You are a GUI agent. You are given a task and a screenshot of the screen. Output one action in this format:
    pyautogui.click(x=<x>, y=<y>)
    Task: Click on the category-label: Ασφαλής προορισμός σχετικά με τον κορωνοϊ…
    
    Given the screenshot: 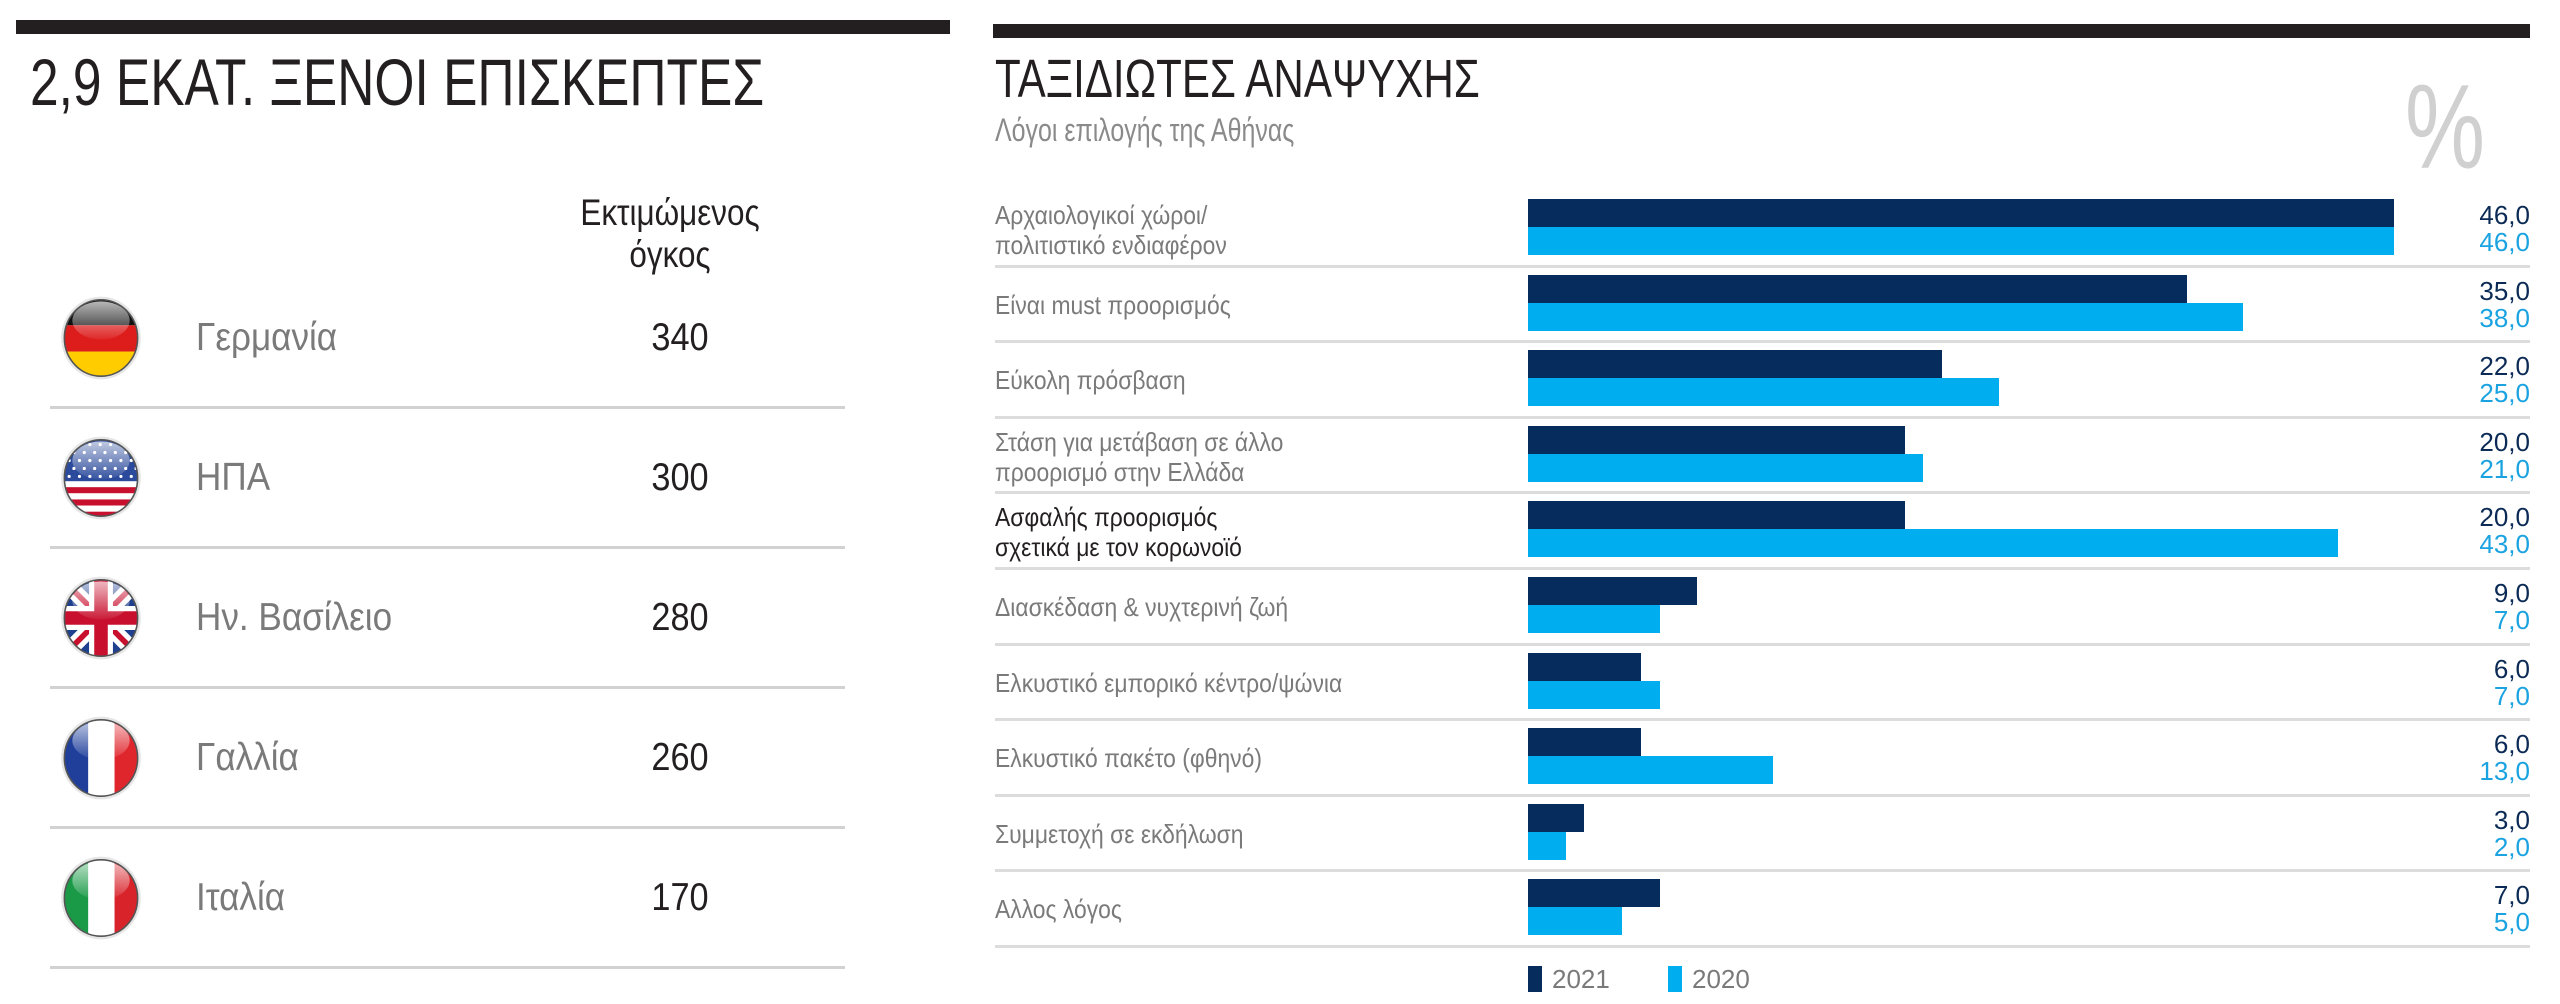 What is the action you would take?
    pyautogui.click(x=1118, y=532)
    